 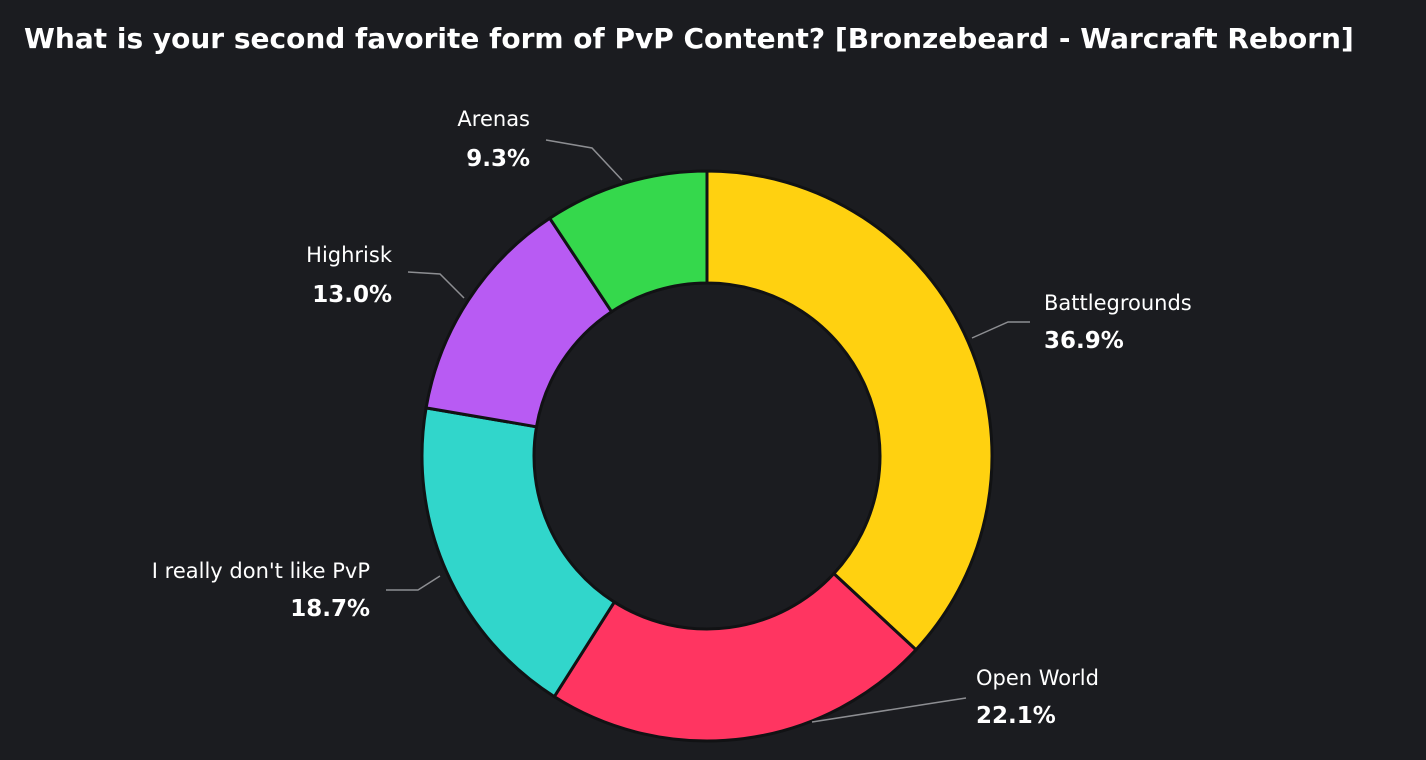 What do you see at coordinates (849, 410) in the screenshot?
I see `slice-battlegrounds` at bounding box center [849, 410].